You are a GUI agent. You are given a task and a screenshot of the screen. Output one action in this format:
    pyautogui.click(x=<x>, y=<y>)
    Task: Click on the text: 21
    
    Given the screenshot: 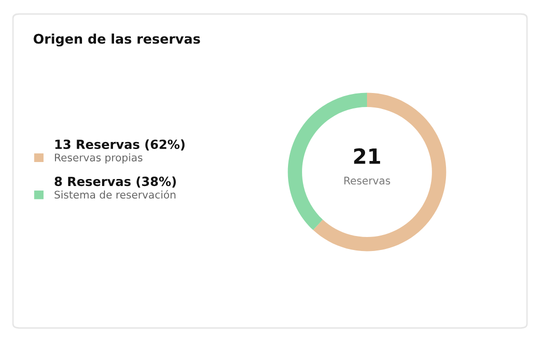 What is the action you would take?
    pyautogui.click(x=367, y=156)
    